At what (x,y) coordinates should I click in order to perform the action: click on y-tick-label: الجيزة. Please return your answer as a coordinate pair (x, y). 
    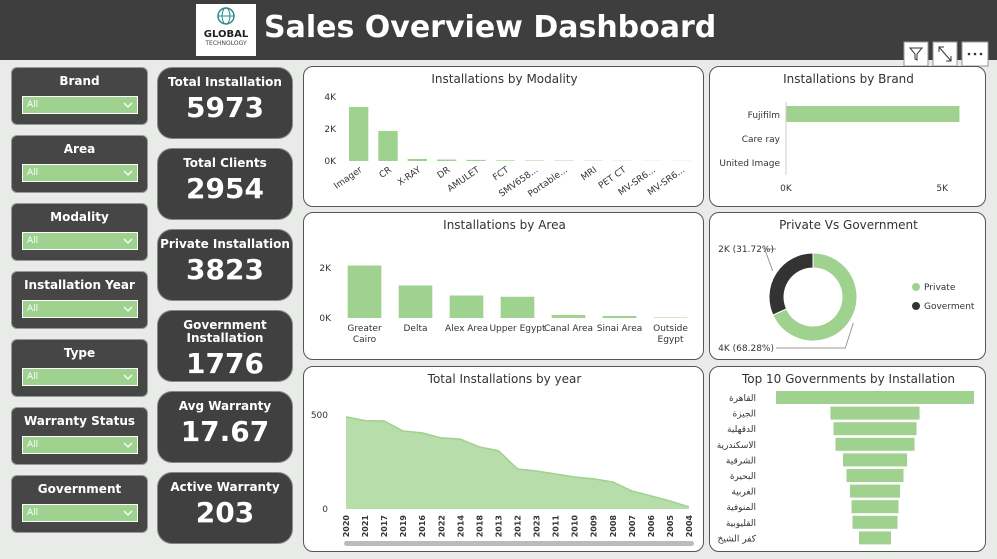
    Looking at the image, I should click on (744, 415).